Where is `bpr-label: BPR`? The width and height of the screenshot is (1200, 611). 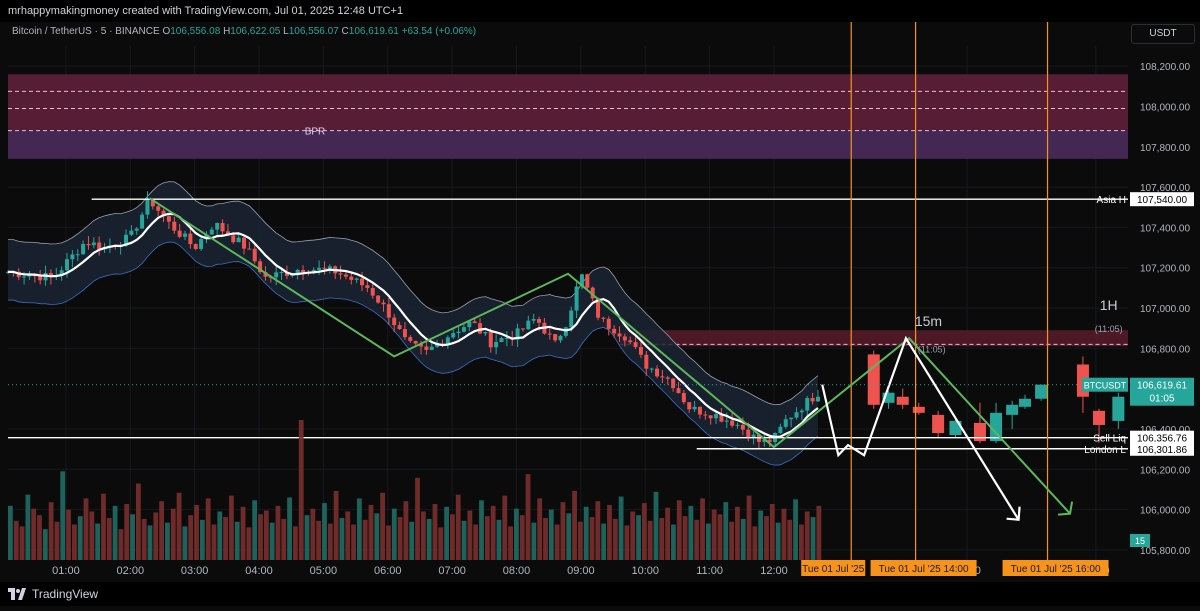 bpr-label: BPR is located at coordinates (315, 132).